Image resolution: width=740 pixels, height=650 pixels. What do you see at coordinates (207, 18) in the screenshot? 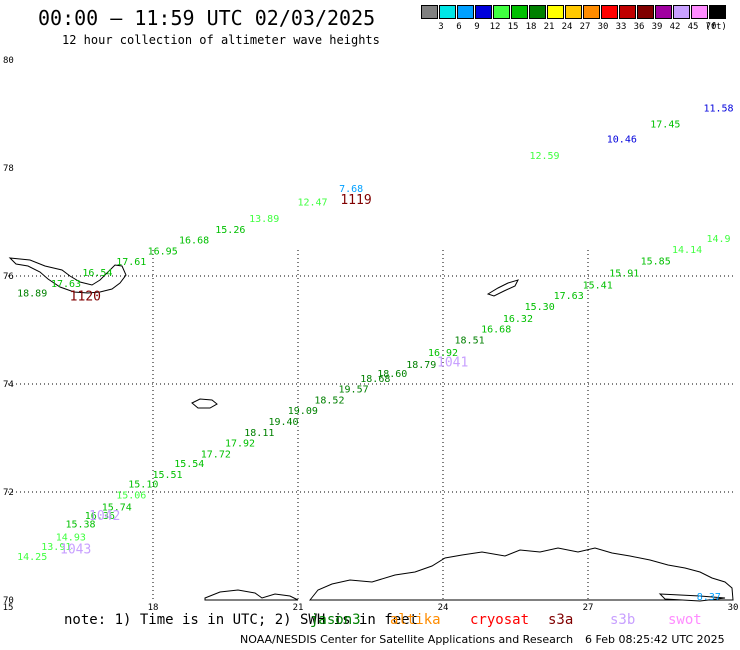
I see `chart-title: 00:00 – 11:59 UTC 02/03/2025` at bounding box center [207, 18].